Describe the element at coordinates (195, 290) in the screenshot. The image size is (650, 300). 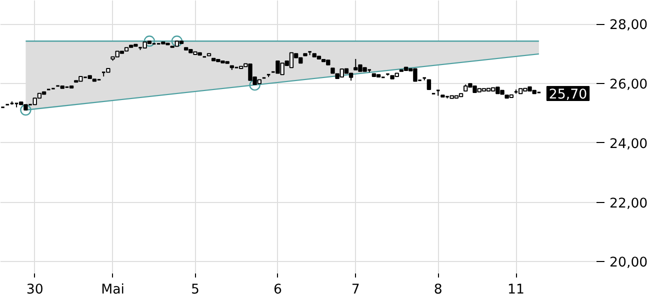
I see `x-tick-label: 5` at that location.